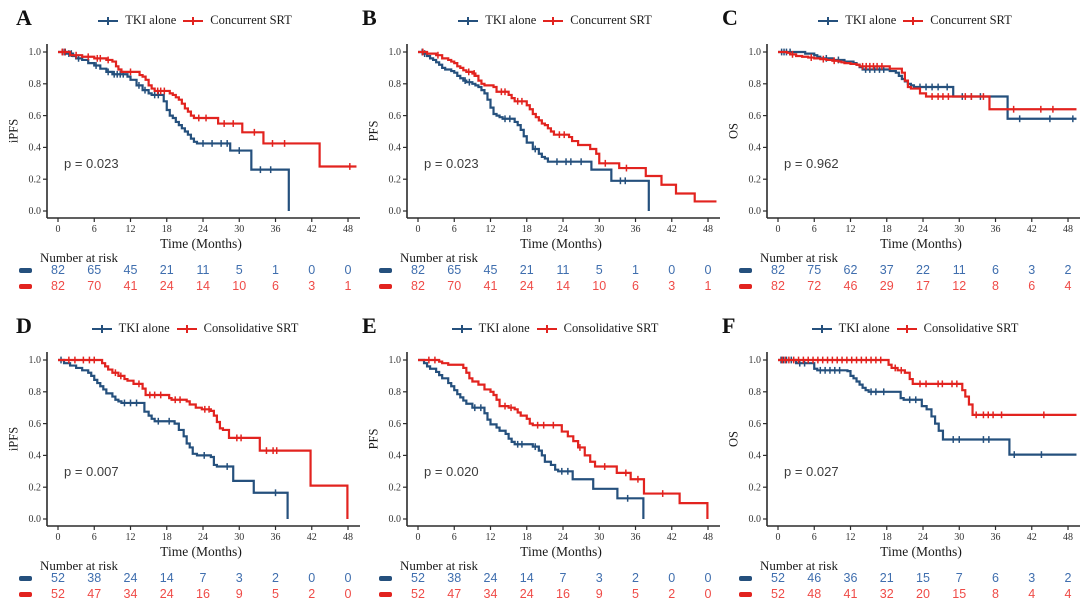  What do you see at coordinates (275, 270) in the screenshot?
I see `risk-count: 1` at bounding box center [275, 270].